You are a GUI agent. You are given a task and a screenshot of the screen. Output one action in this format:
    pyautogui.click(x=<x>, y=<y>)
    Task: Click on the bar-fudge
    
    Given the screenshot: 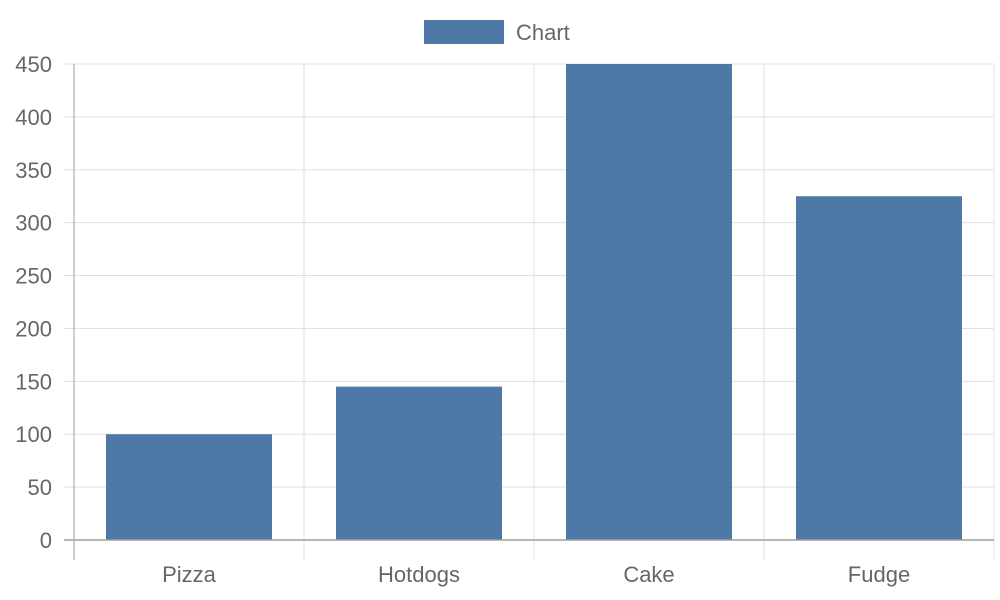 What is the action you would take?
    pyautogui.click(x=879, y=368)
    